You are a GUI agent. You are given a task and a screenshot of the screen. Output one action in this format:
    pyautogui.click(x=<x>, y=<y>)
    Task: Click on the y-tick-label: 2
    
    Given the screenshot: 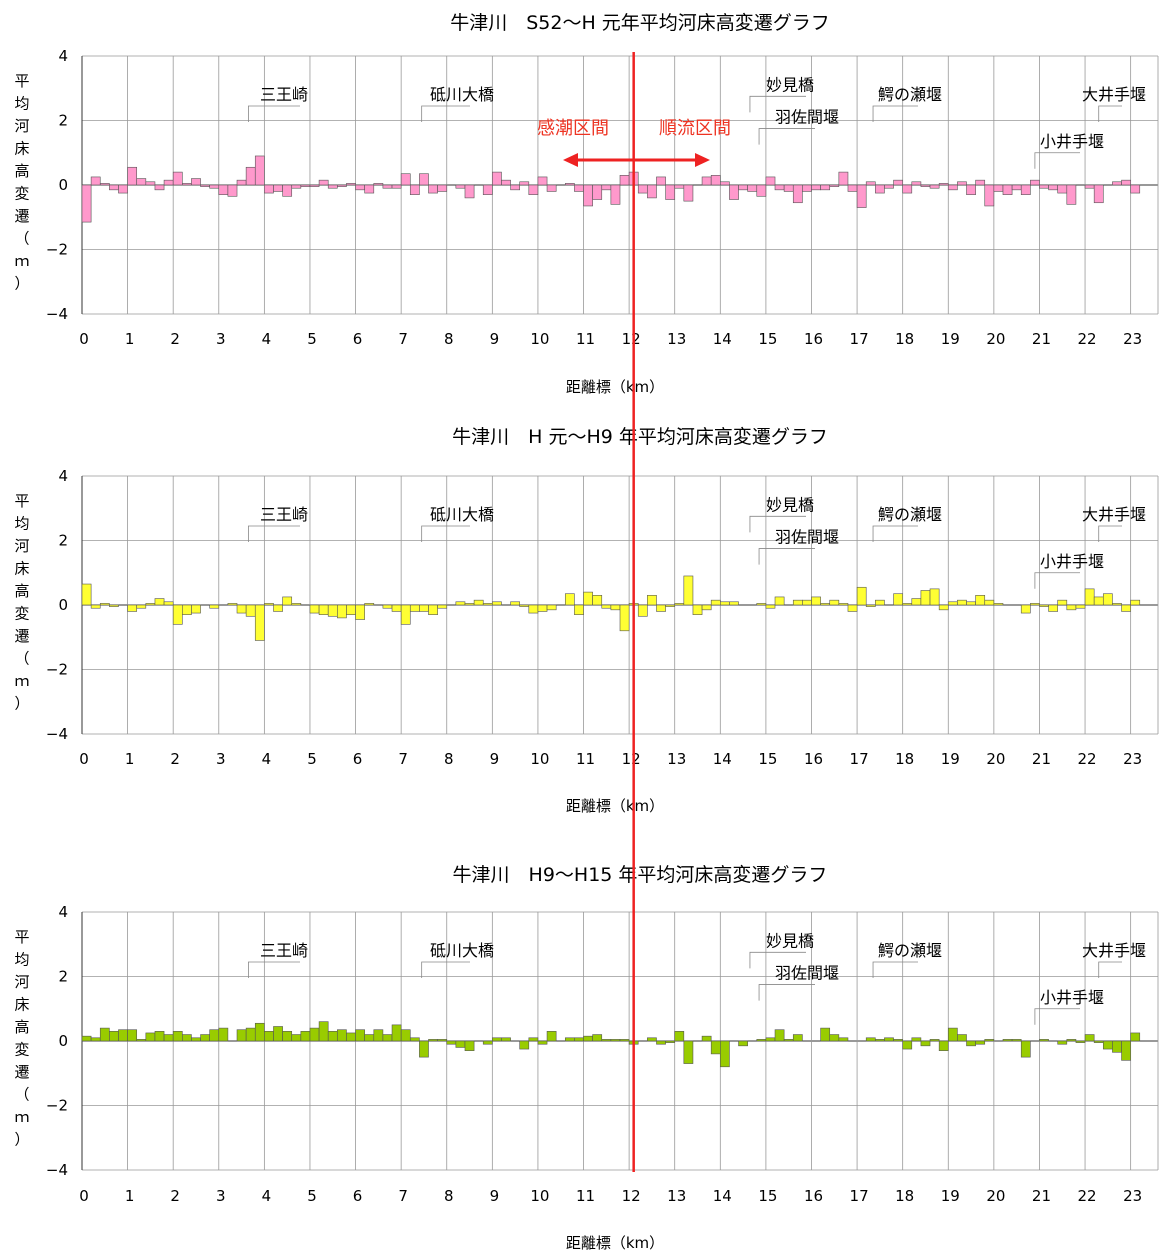 What is the action you would take?
    pyautogui.click(x=63, y=977)
    